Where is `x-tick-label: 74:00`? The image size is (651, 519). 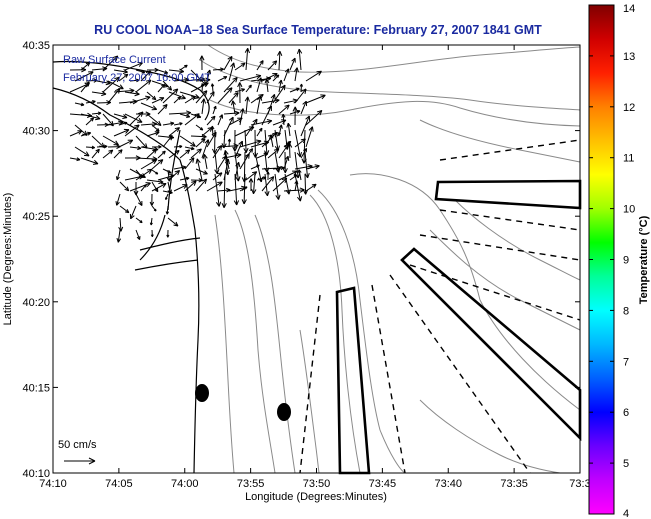
x-tick-label: 74:00 is located at coordinates (185, 484).